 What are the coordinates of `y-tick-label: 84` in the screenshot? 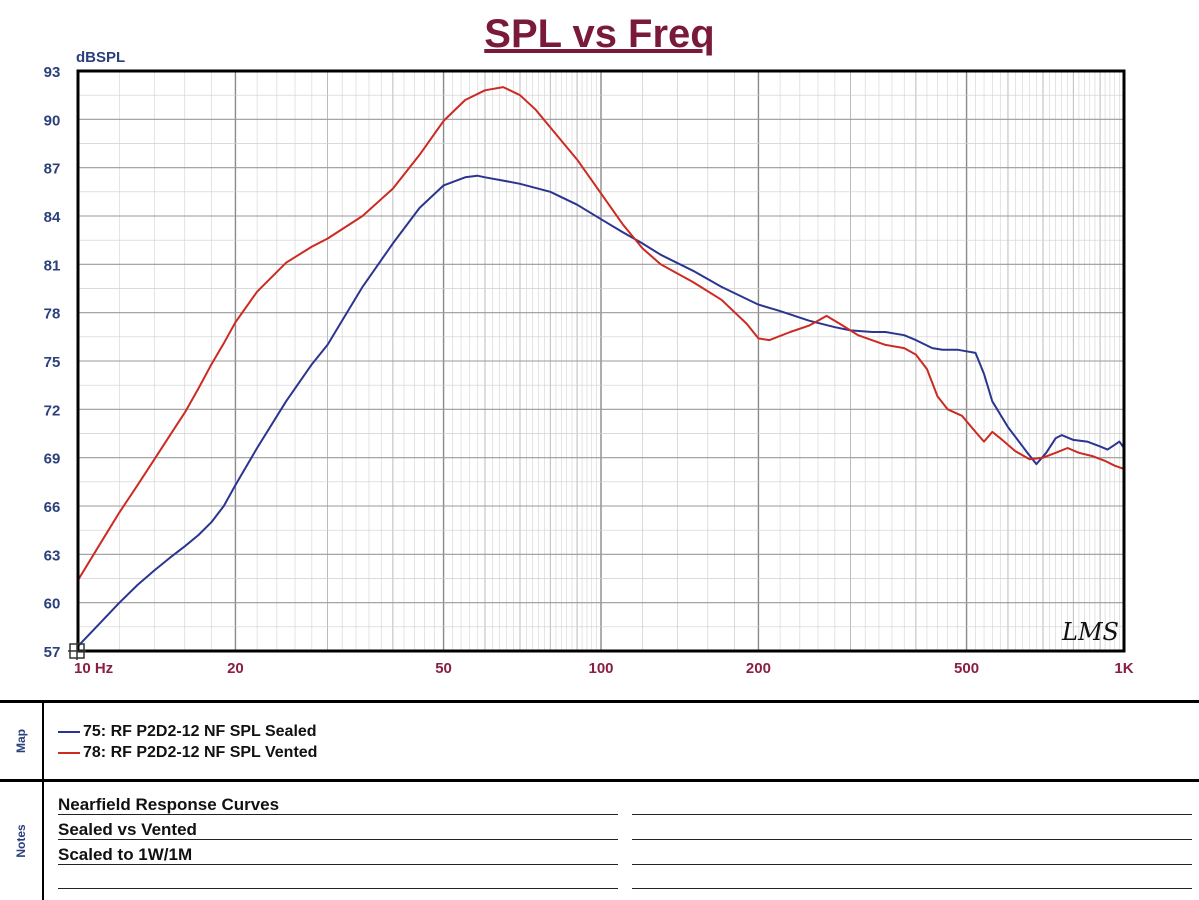 It's located at (52, 217).